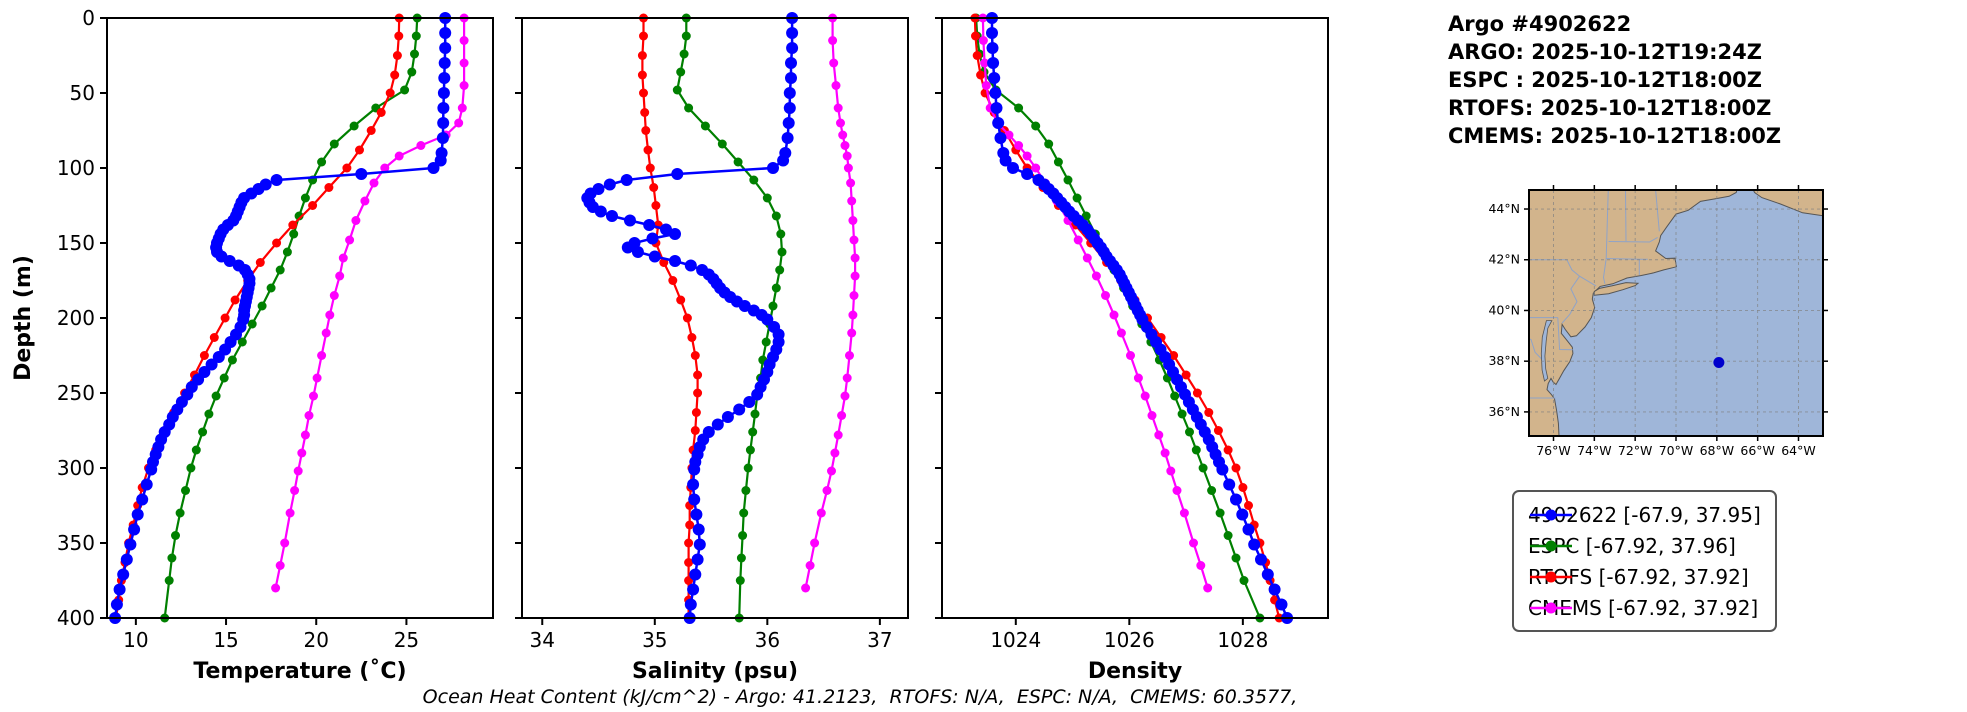 The width and height of the screenshot is (1967, 712). Describe the element at coordinates (654, 640) in the screenshot. I see `svg-text: 35` at that location.